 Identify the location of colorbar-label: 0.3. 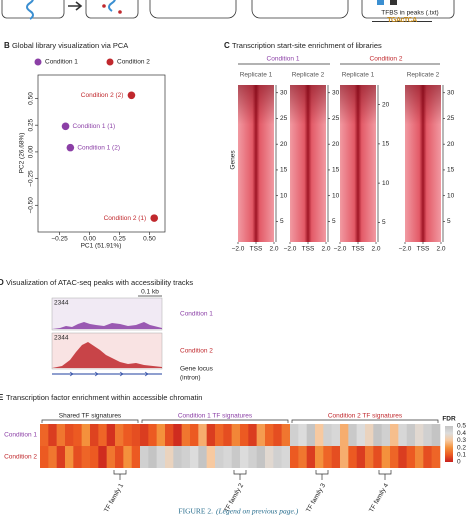
(461, 440).